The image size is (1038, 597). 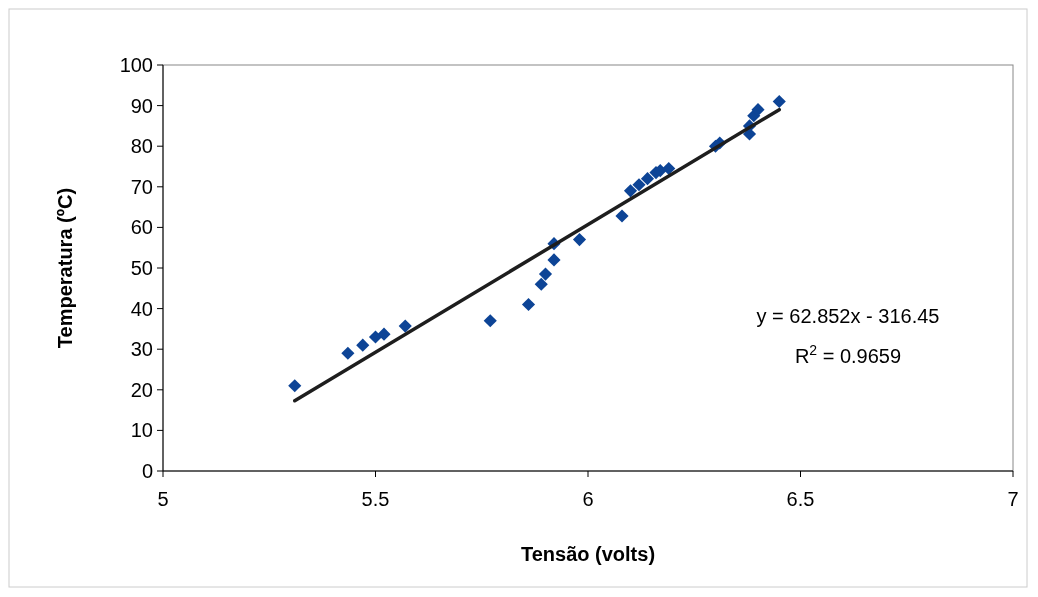 I want to click on y-tick-label: 10, so click(x=141, y=430).